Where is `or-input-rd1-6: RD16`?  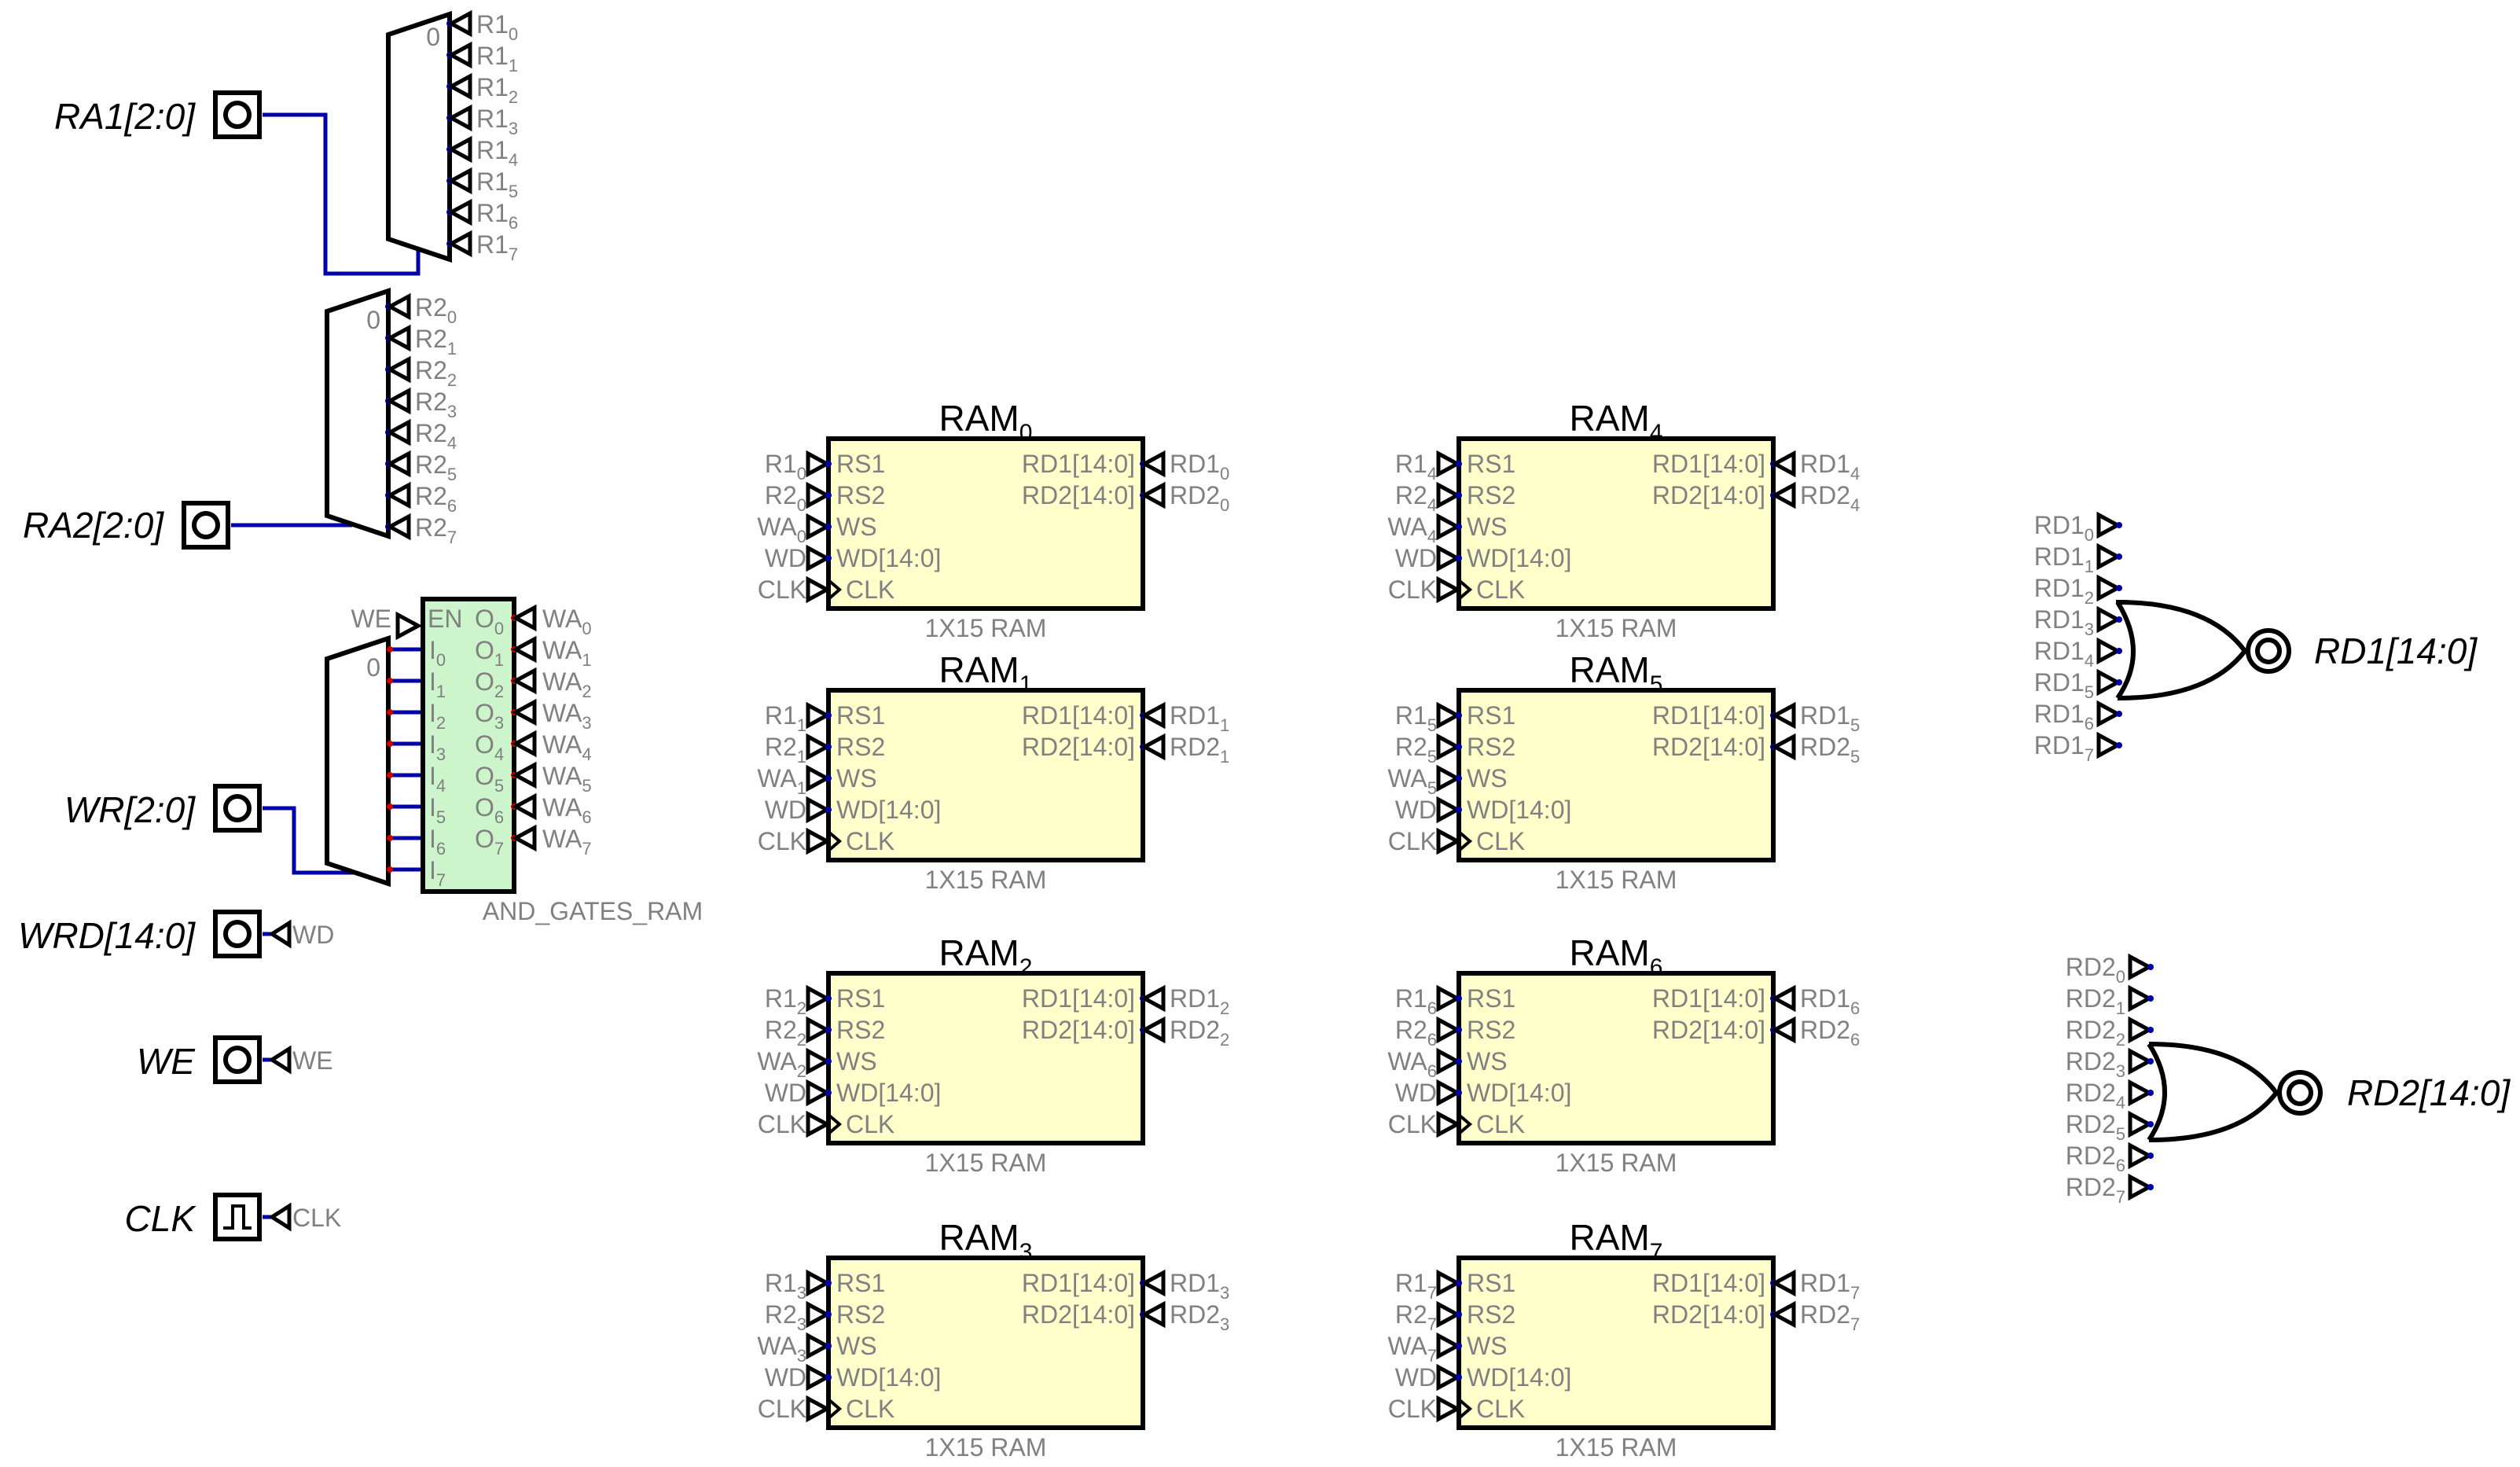
or-input-rd1-6: RD16 is located at coordinates (2078, 717).